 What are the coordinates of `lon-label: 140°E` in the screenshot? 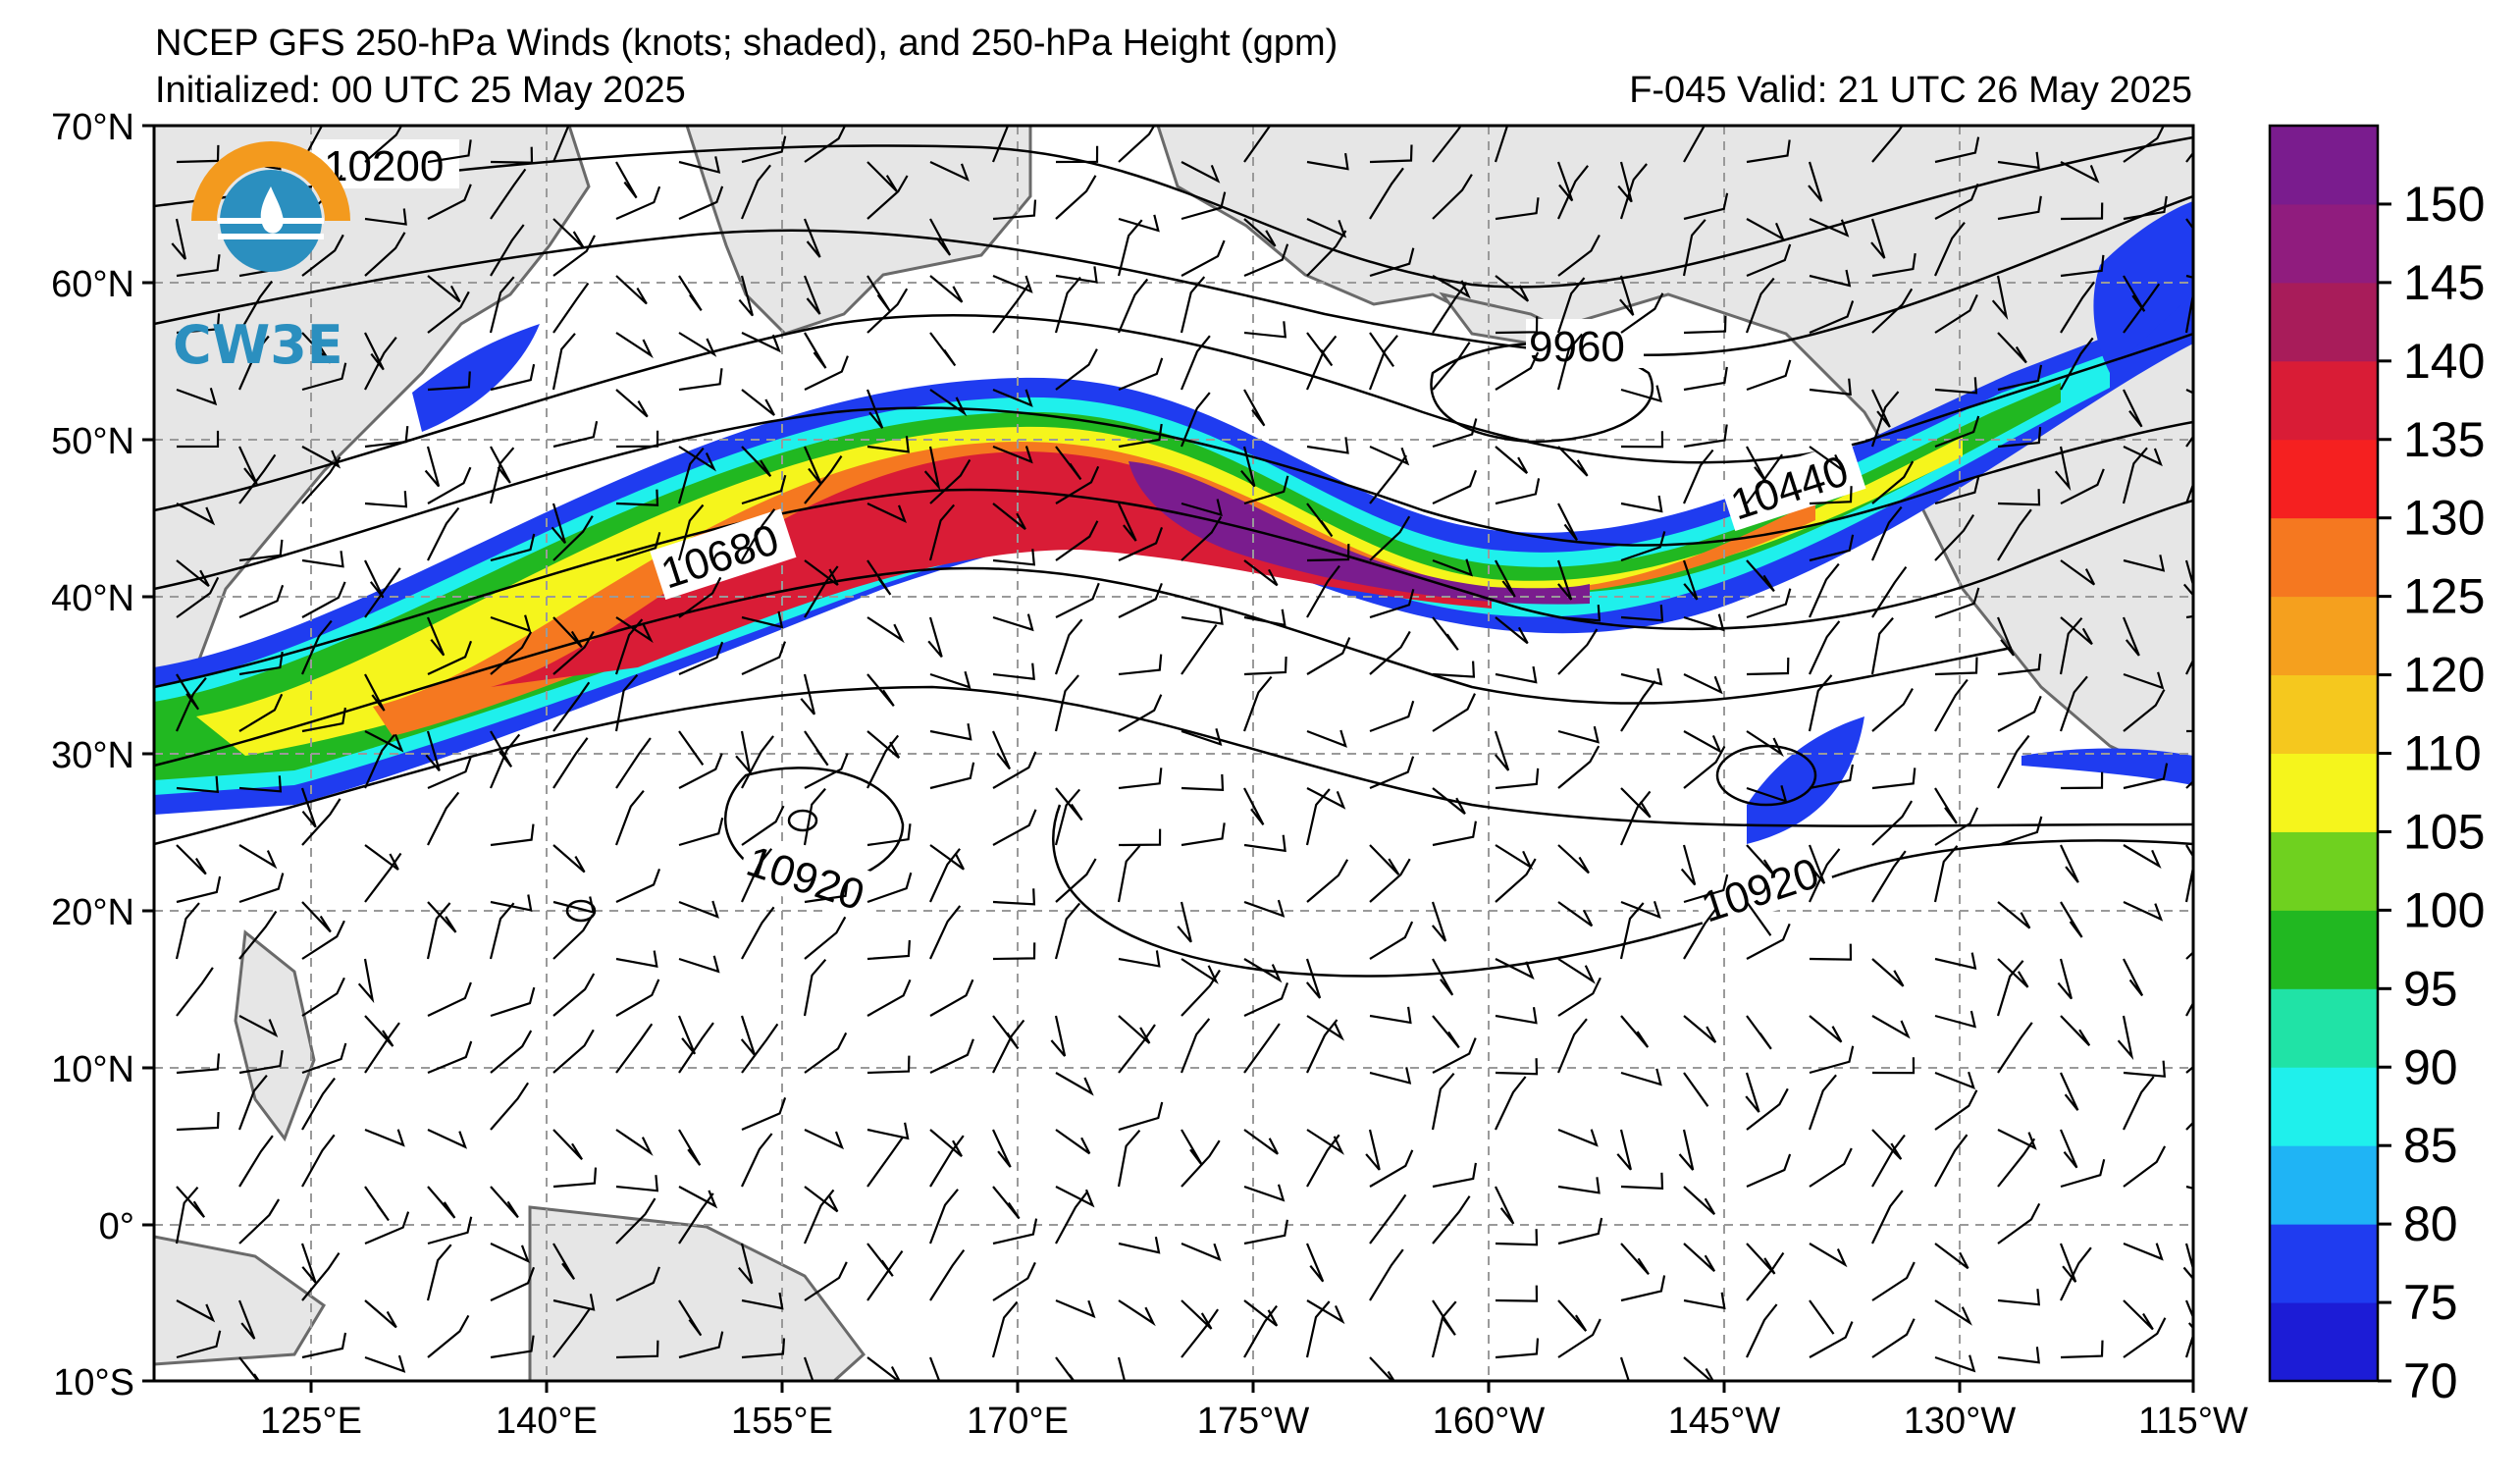 It's located at (547, 1422).